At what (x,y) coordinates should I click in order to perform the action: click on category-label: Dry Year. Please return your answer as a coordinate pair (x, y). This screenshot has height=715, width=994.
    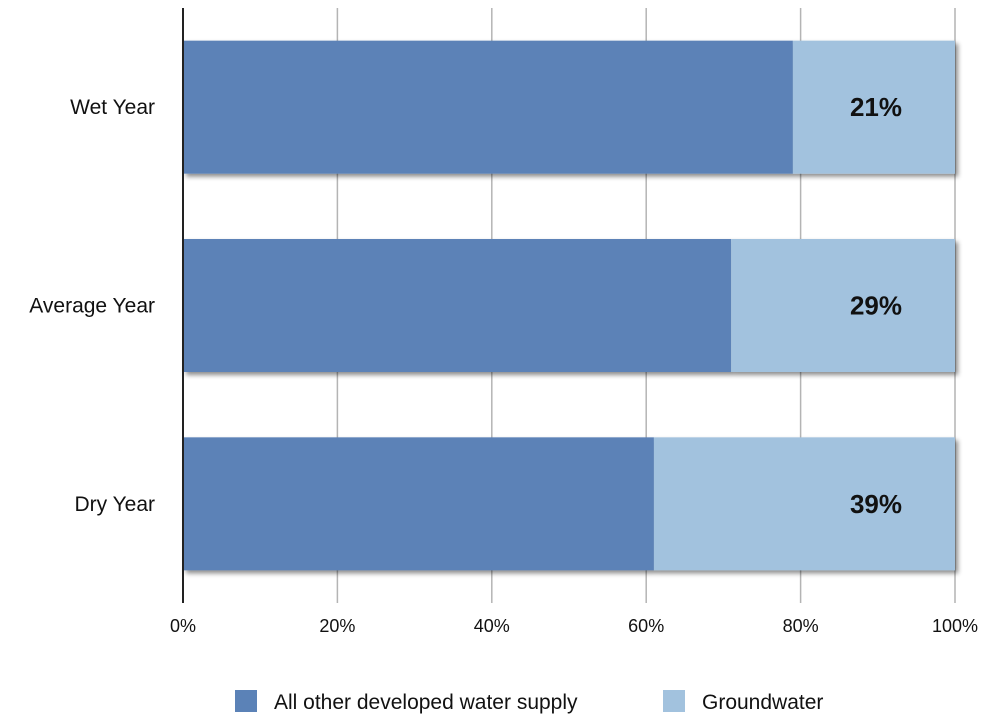
    Looking at the image, I should click on (114, 504).